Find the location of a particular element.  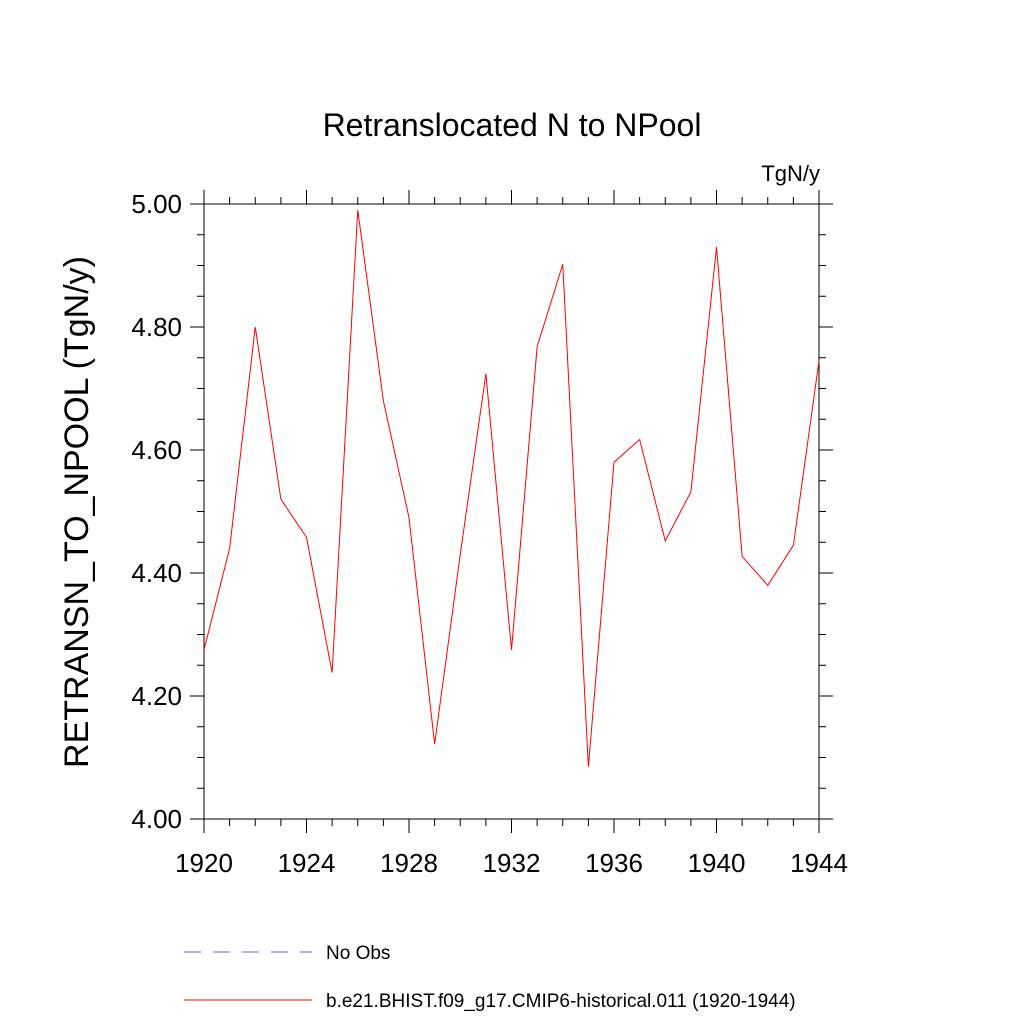

y-tick-label: 5.00 is located at coordinates (156, 204).